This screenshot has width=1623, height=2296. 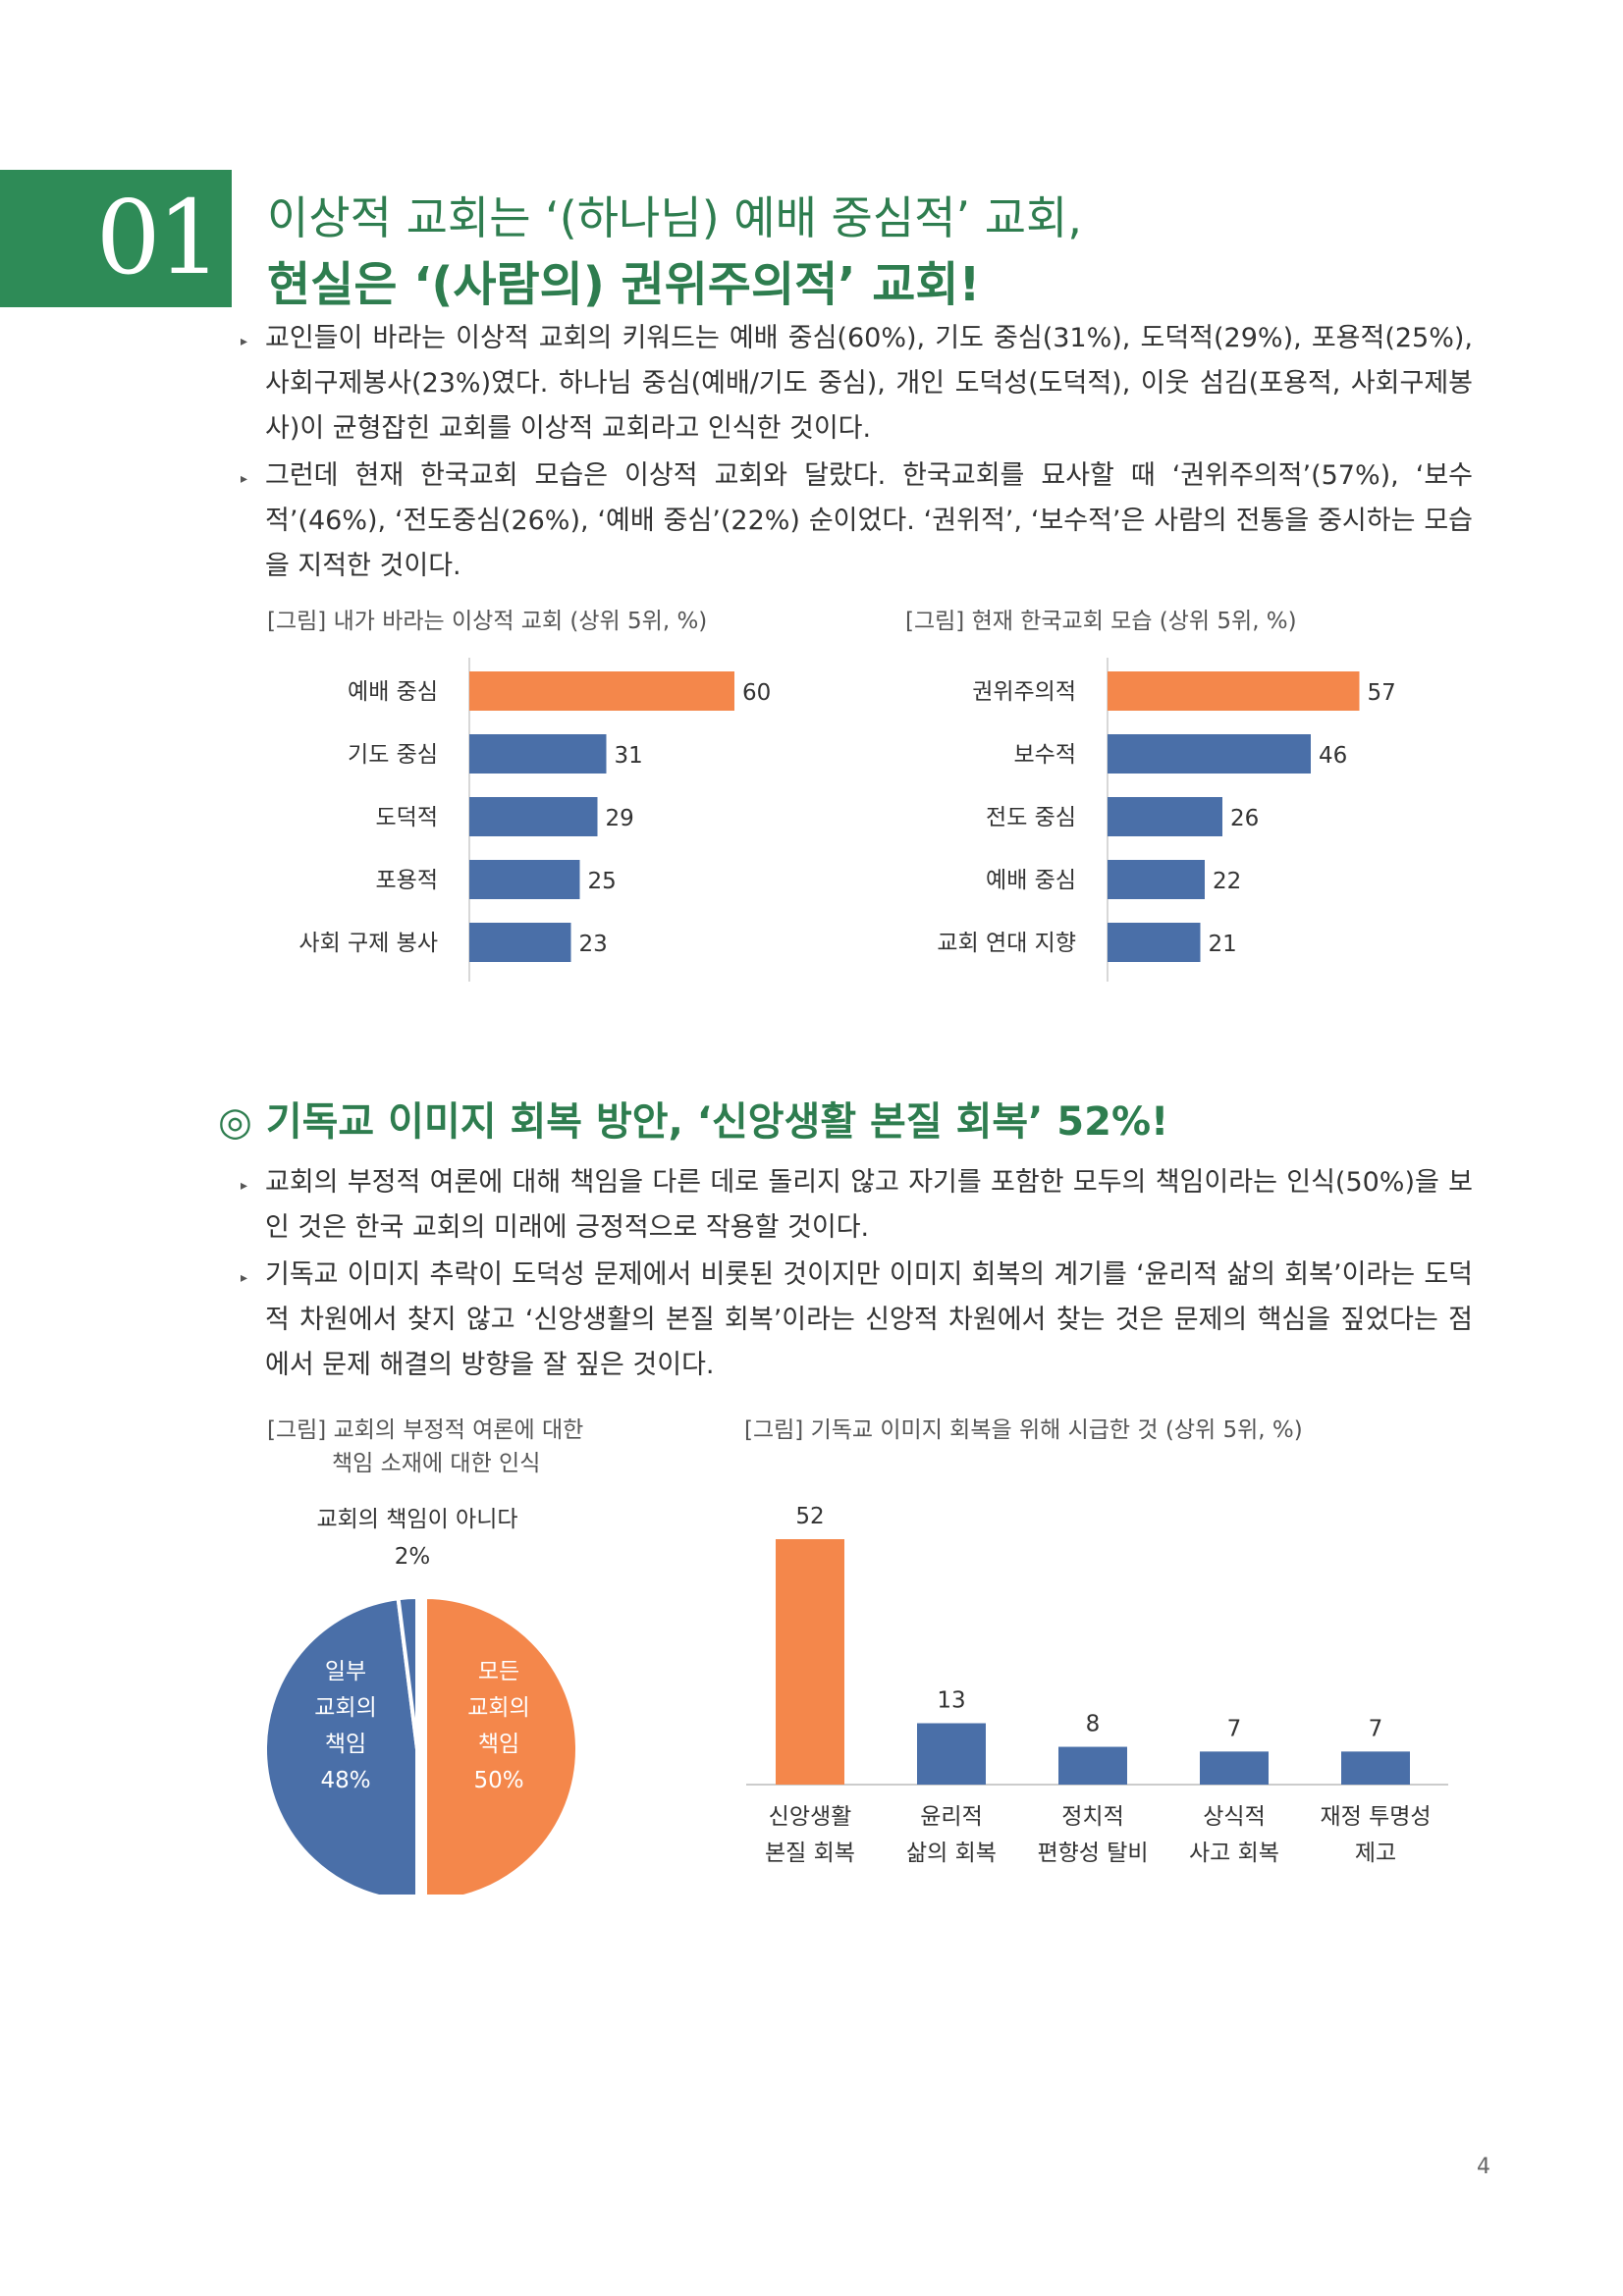 What do you see at coordinates (1227, 881) in the screenshot?
I see `data-label: 22` at bounding box center [1227, 881].